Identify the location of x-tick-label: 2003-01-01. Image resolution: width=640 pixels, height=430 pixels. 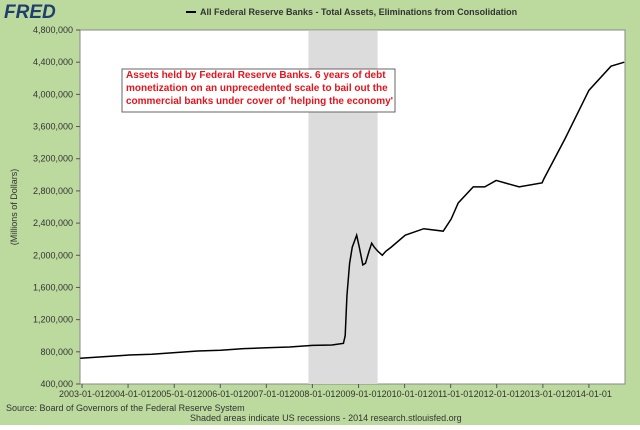
(82, 394).